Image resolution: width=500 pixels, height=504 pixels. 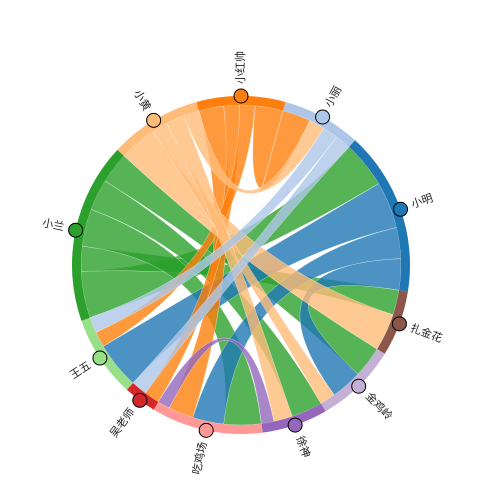 What do you see at coordinates (81, 370) in the screenshot?
I see `node-label: 王五` at bounding box center [81, 370].